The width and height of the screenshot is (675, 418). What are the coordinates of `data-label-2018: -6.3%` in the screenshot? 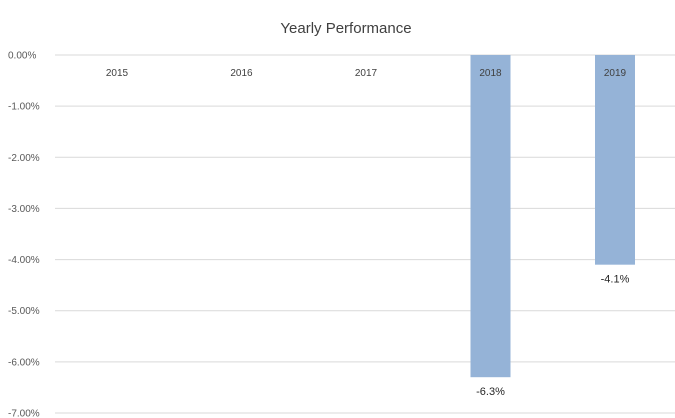 It's located at (490, 392).